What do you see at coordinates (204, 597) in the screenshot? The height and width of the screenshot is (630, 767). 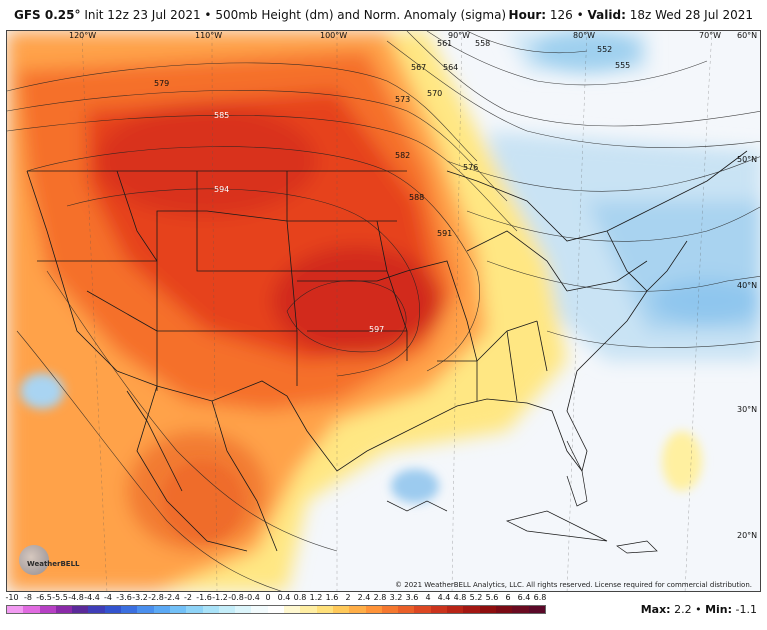 I see `colorbar-tick-label: -1.6` at bounding box center [204, 597].